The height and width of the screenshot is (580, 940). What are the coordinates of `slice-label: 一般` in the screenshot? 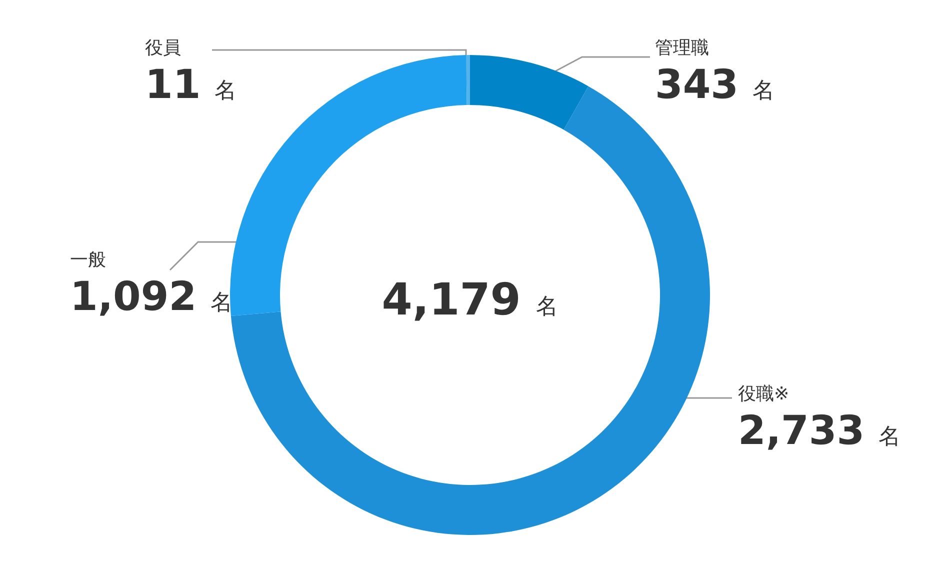 It's located at (88, 260).